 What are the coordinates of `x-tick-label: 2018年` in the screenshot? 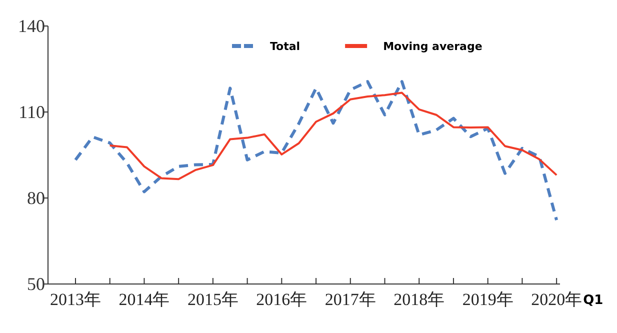 It's located at (419, 299).